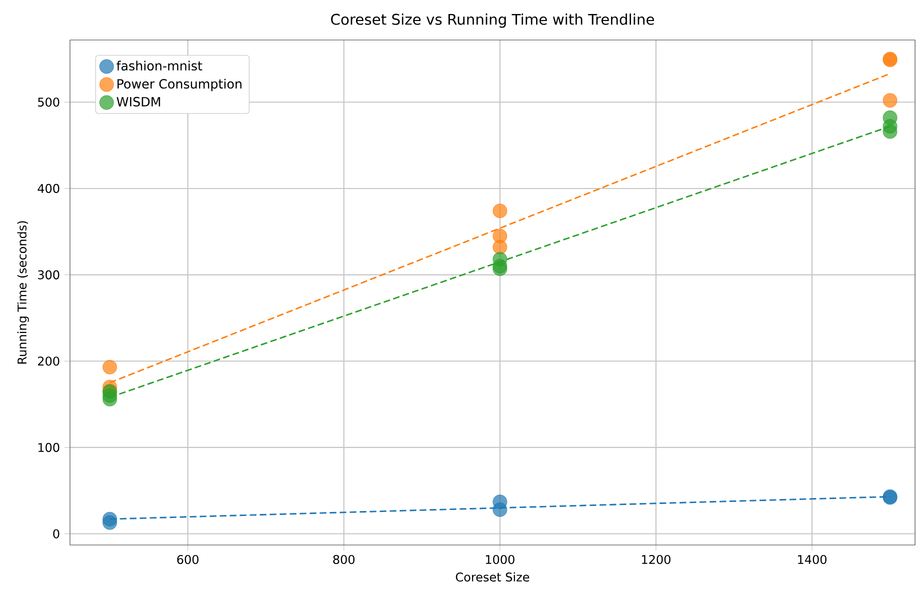 Image resolution: width=916 pixels, height=592 pixels. Describe the element at coordinates (656, 559) in the screenshot. I see `x-tick-label: 1200` at that location.